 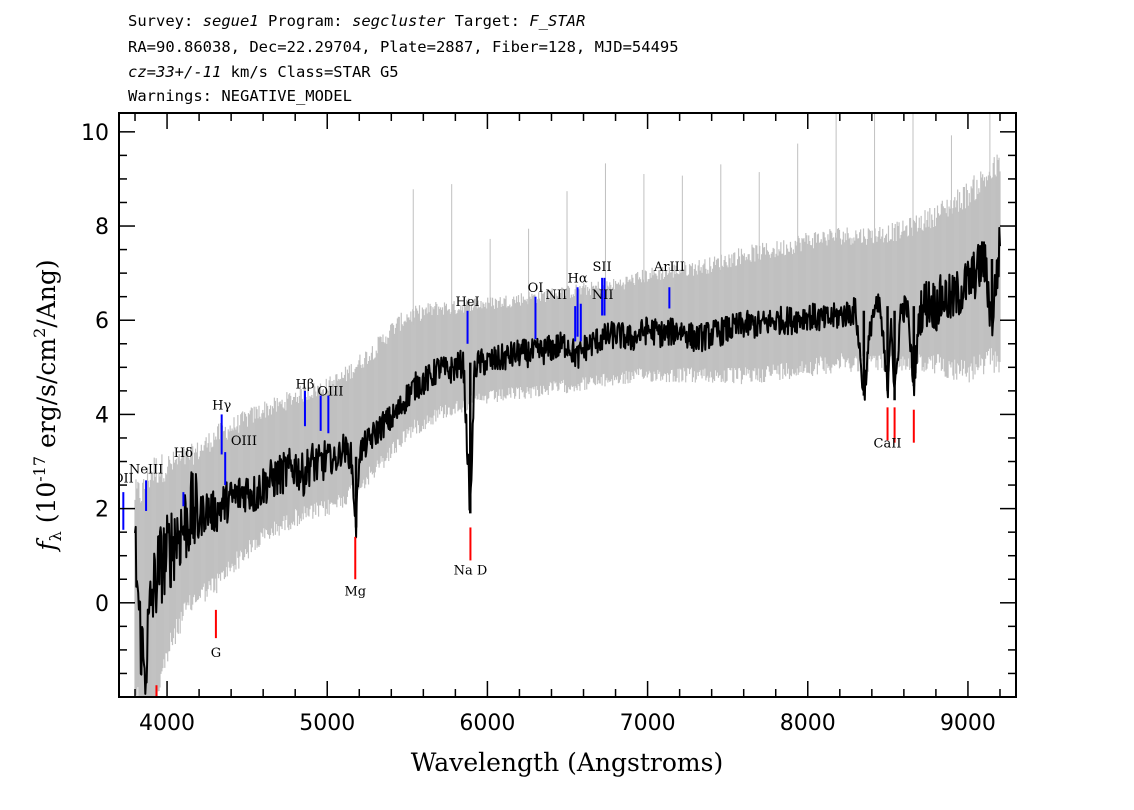 What do you see at coordinates (808, 723) in the screenshot?
I see `x-tick-label: 8000` at bounding box center [808, 723].